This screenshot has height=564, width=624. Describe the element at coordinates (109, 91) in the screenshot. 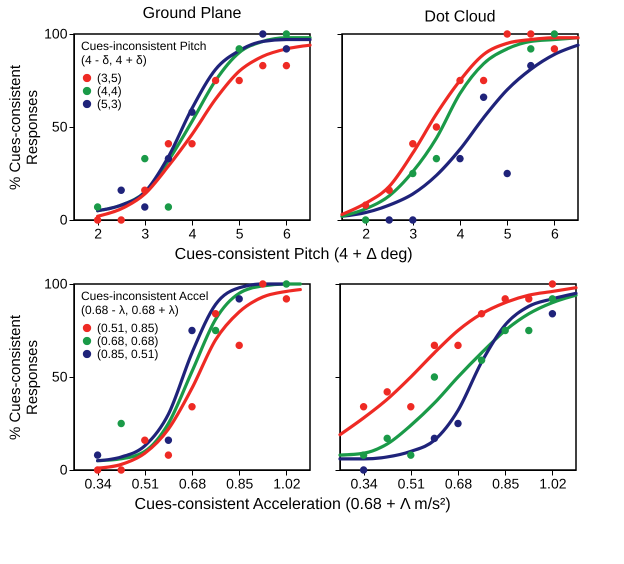

I see `legend-label: (4,4)` at that location.